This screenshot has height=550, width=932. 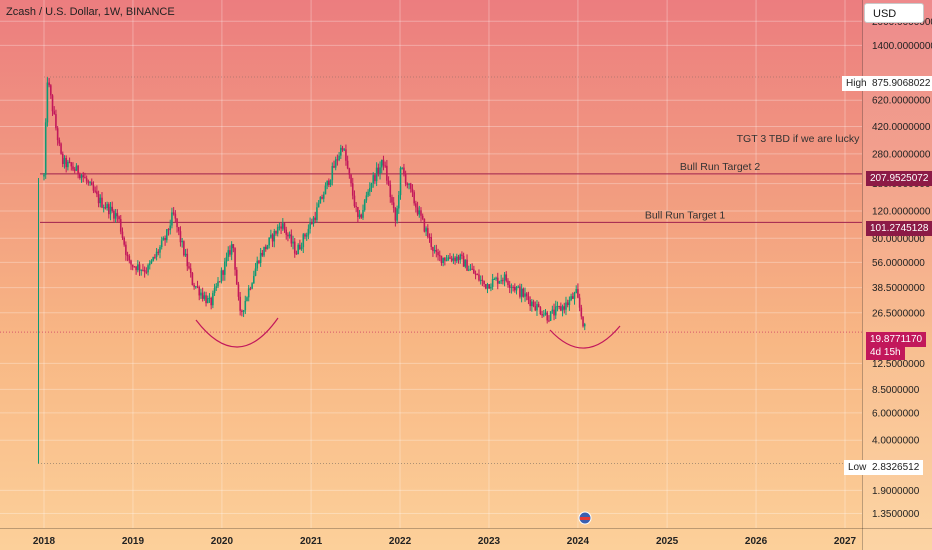 I want to click on price-tick-label: 12.5000000, so click(x=898, y=364).